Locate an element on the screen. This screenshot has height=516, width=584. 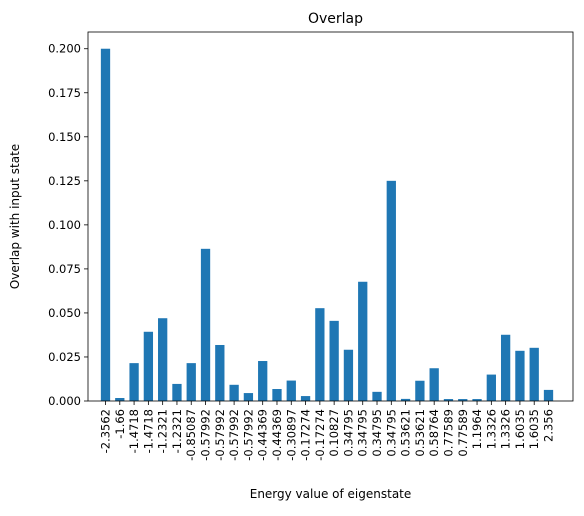
x-tick-label-27: 1.3326 is located at coordinates (491, 429).